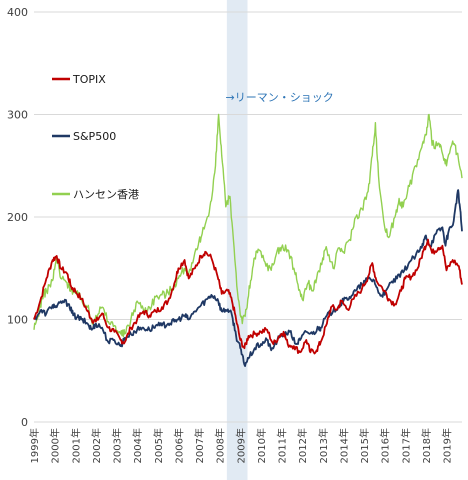 The height and width of the screenshot is (480, 468). What do you see at coordinates (17, 115) in the screenshot?
I see `y-tick-label: 300` at bounding box center [17, 115].